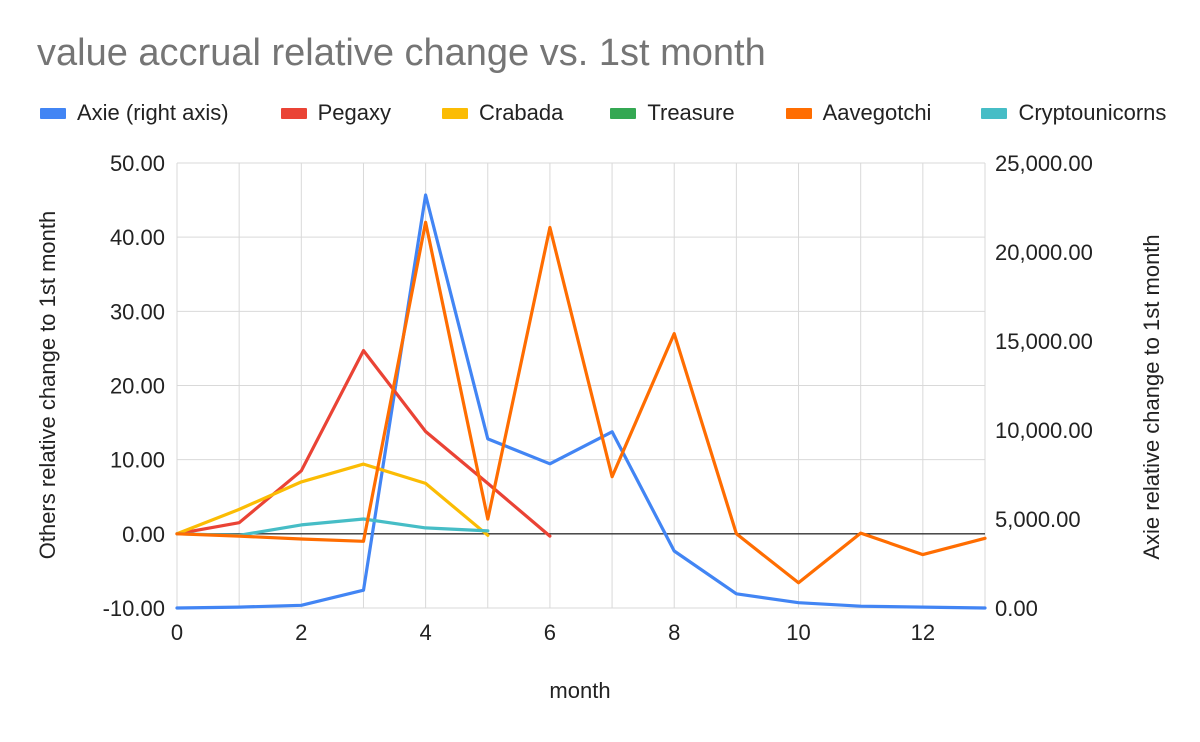 Image resolution: width=1200 pixels, height=742 pixels. I want to click on series-line-cryptounicorns, so click(332, 527).